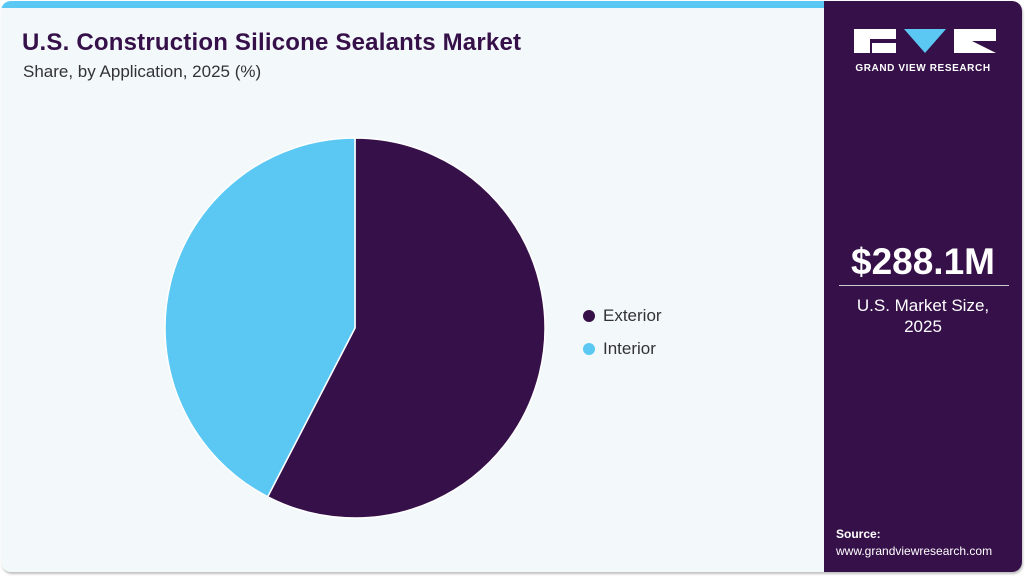 The width and height of the screenshot is (1025, 576). I want to click on source-url: www.grandviewresearch.com, so click(914, 551).